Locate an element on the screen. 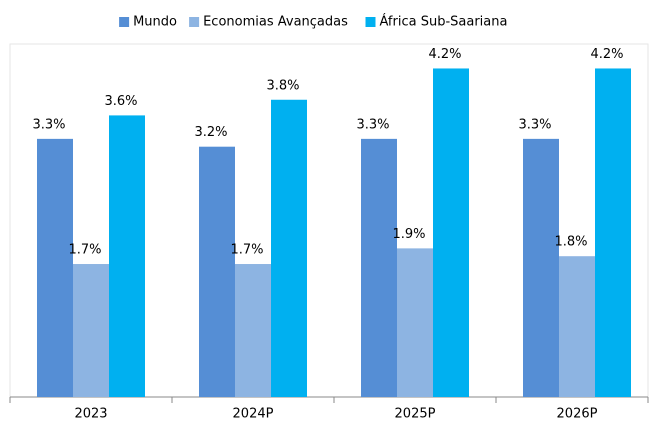  data-label: 1.9% is located at coordinates (408, 234).